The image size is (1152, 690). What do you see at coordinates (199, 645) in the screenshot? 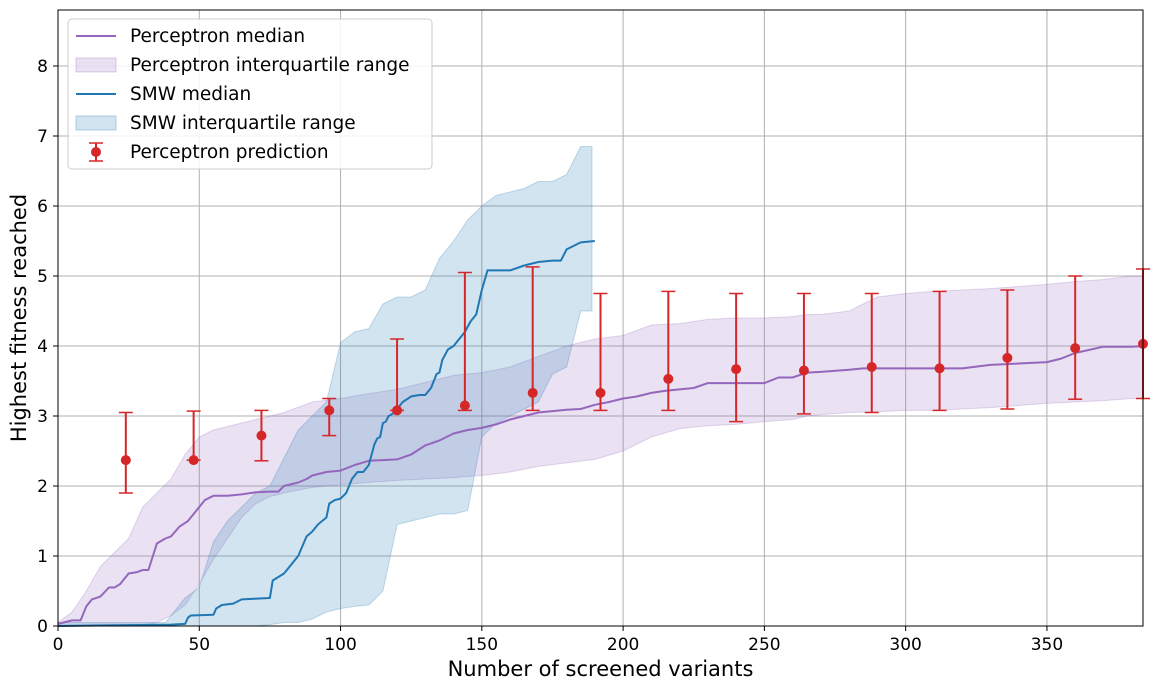
I see `x-tick-label: 50` at bounding box center [199, 645].